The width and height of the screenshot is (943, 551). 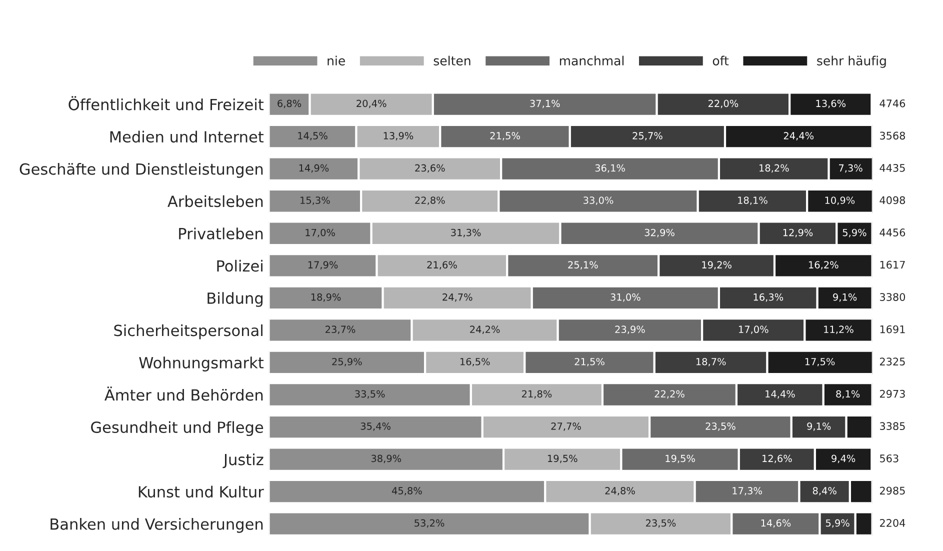 I want to click on data-label: 25,1%, so click(x=583, y=265).